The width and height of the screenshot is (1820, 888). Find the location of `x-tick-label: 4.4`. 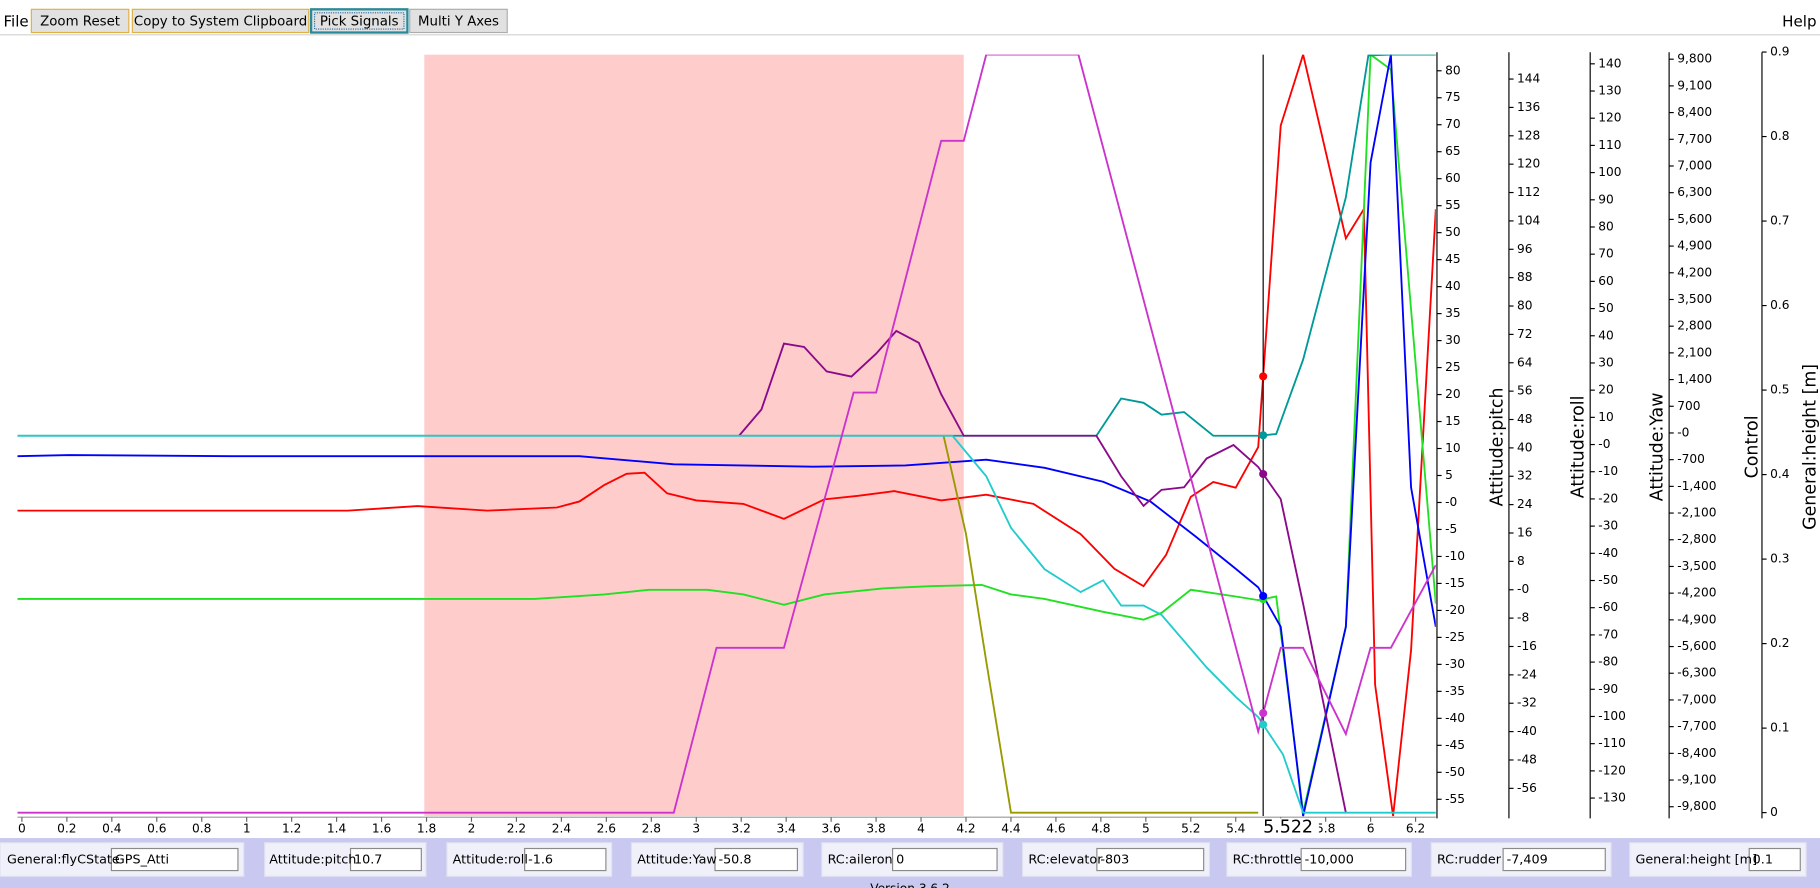

x-tick-label: 4.4 is located at coordinates (1011, 828).